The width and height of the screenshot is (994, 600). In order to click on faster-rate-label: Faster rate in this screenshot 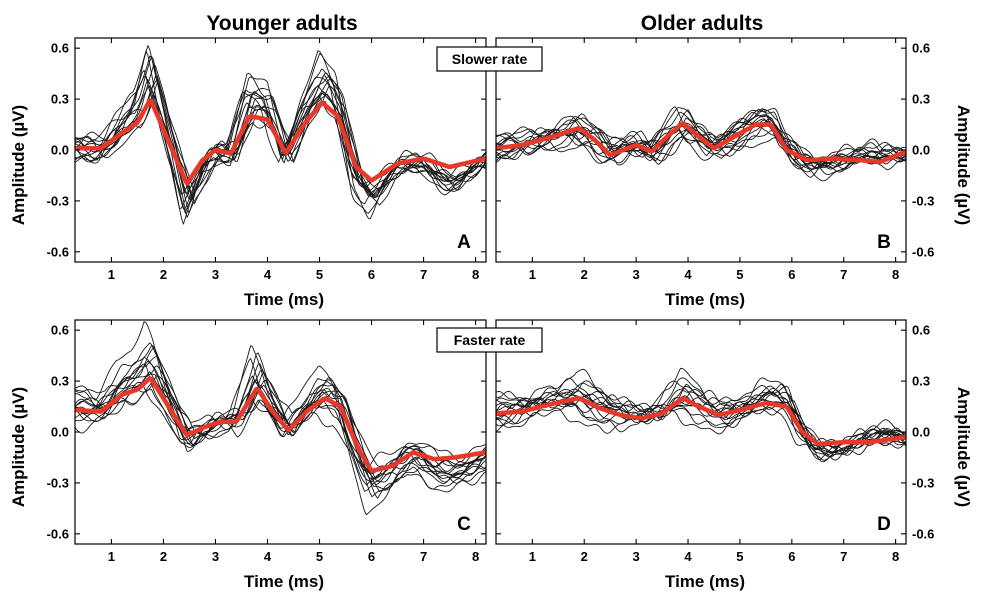, I will do `click(490, 340)`.